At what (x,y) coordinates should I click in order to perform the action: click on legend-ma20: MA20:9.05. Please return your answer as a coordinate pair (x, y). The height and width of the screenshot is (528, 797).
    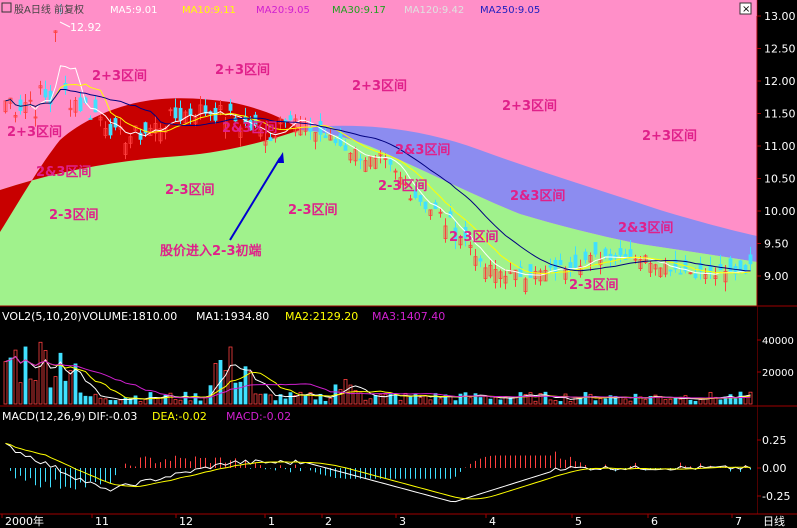
    Looking at the image, I should click on (283, 10).